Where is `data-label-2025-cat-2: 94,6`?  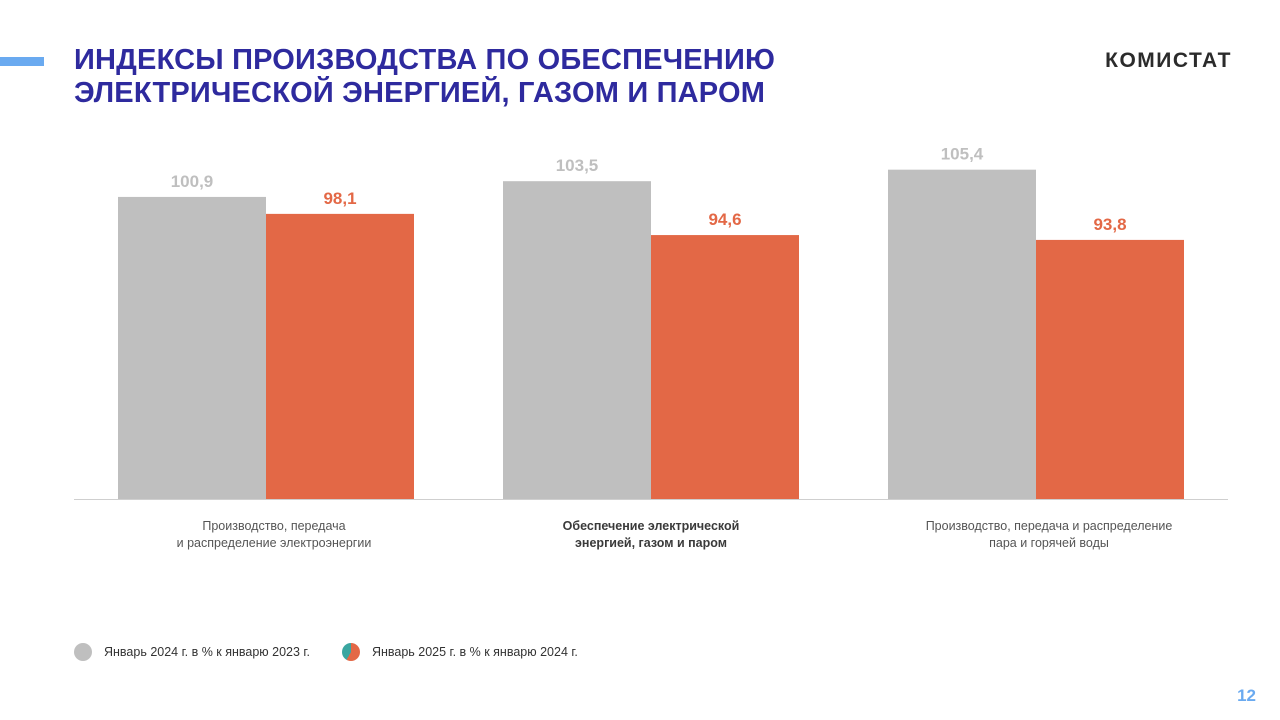 data-label-2025-cat-2: 94,6 is located at coordinates (724, 219).